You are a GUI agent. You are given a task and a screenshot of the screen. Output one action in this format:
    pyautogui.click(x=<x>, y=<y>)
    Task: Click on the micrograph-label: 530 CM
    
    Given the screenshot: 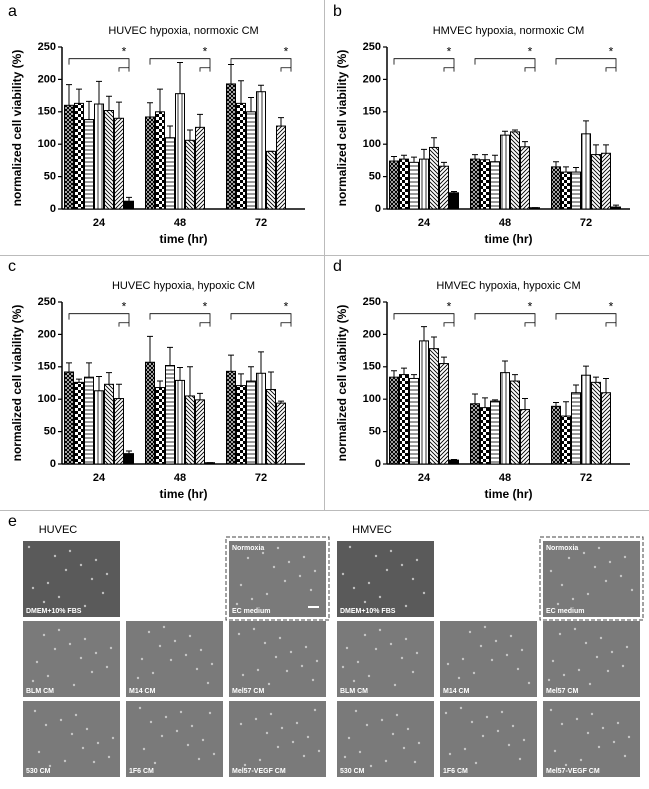 What is the action you would take?
    pyautogui.click(x=38, y=771)
    